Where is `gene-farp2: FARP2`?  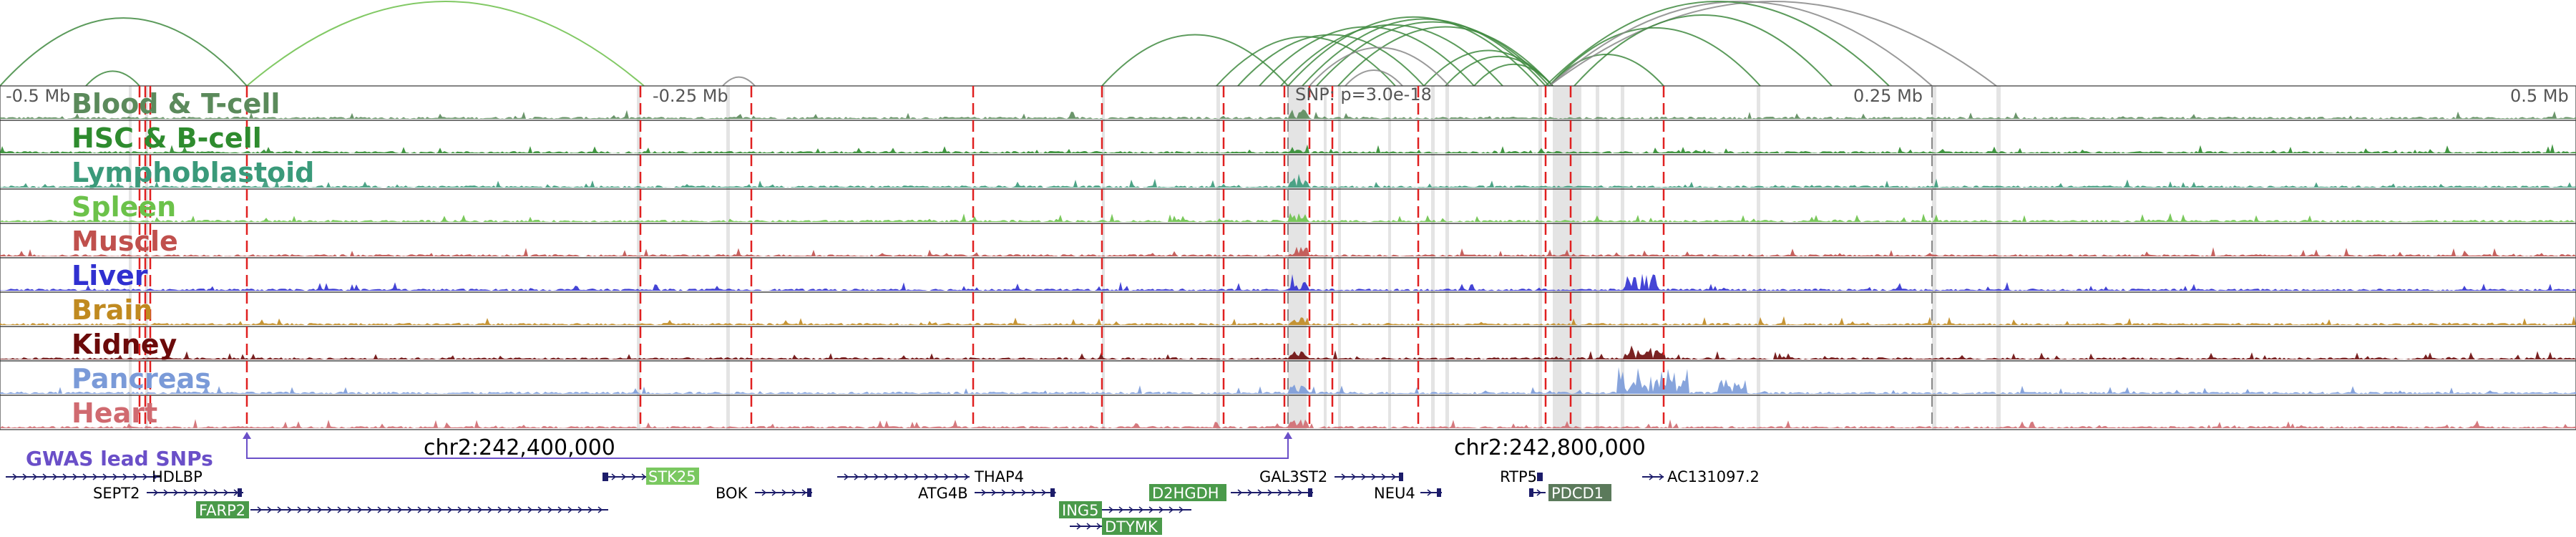
gene-farp2: FARP2 is located at coordinates (402, 510).